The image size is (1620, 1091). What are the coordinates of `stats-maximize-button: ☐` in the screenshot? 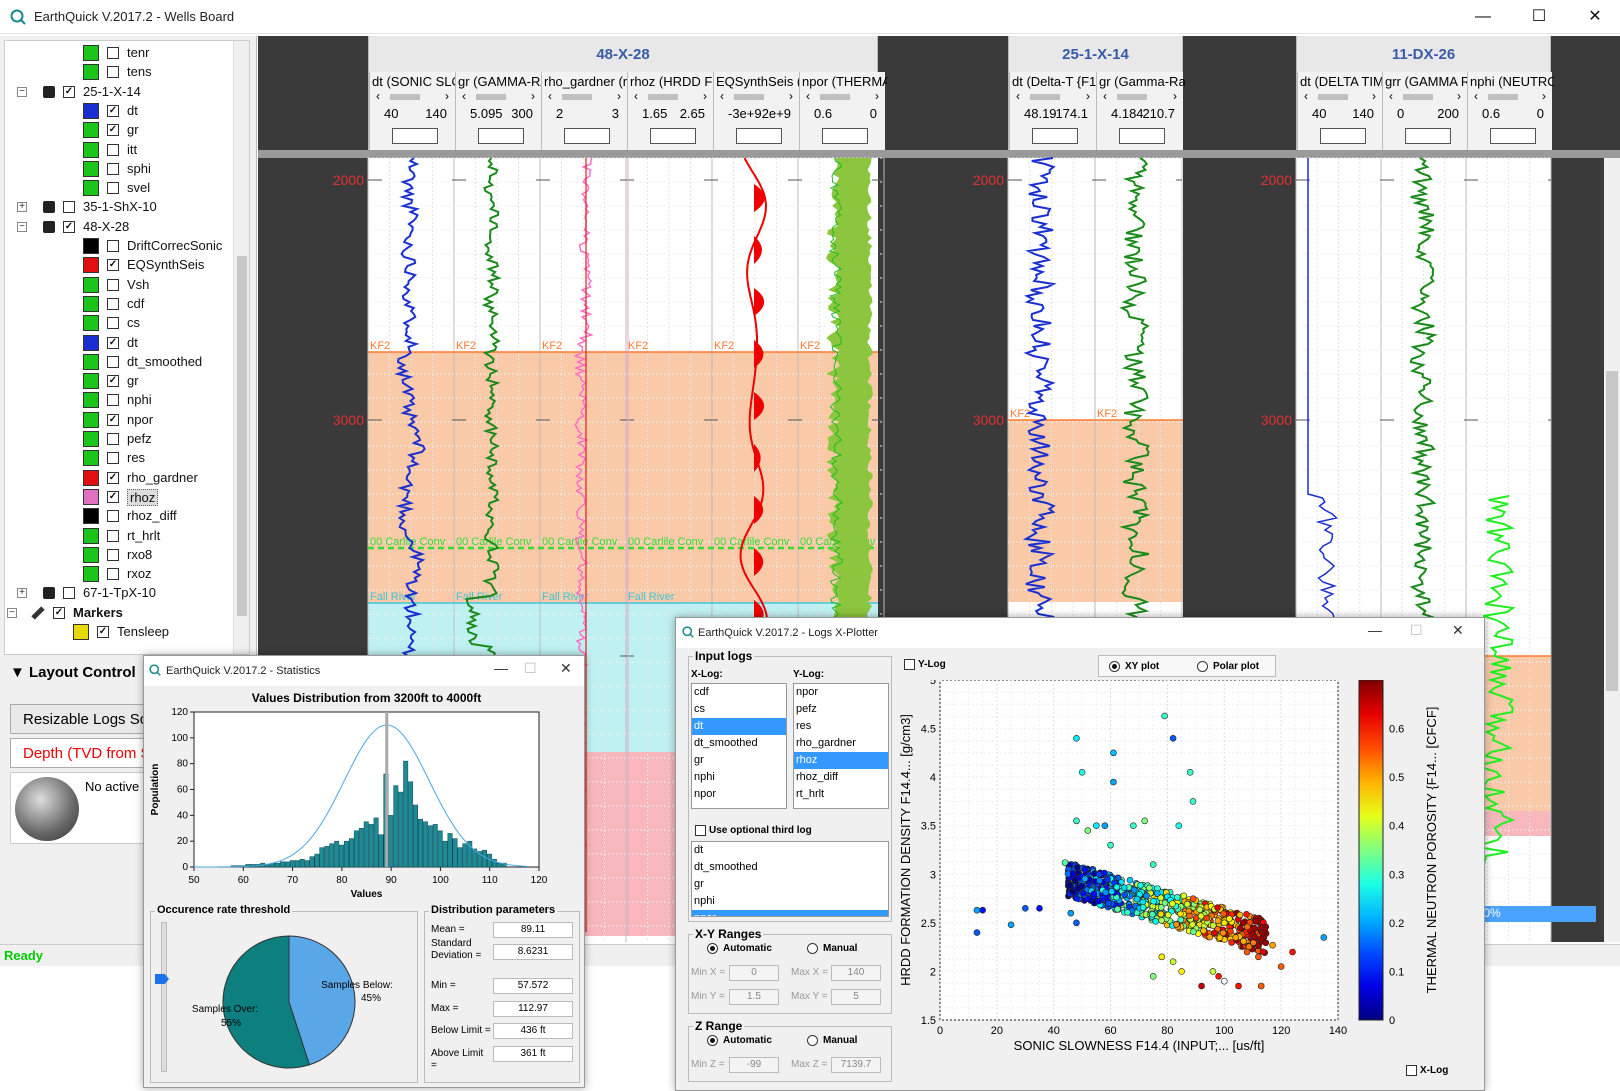 It's located at (530, 668).